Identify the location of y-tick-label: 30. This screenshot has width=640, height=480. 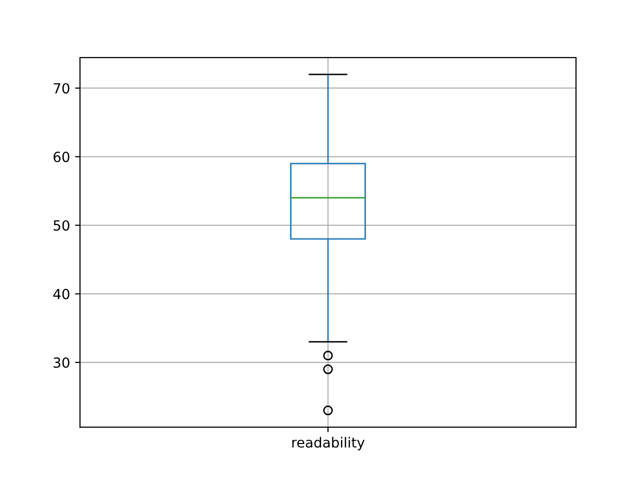
(62, 362).